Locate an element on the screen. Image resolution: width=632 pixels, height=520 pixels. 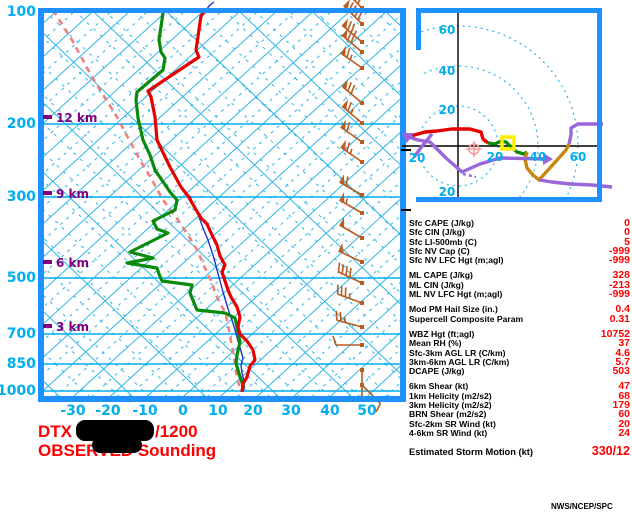
parameter-row: Supercell Composite Param 0.31 is located at coordinates (519, 318).